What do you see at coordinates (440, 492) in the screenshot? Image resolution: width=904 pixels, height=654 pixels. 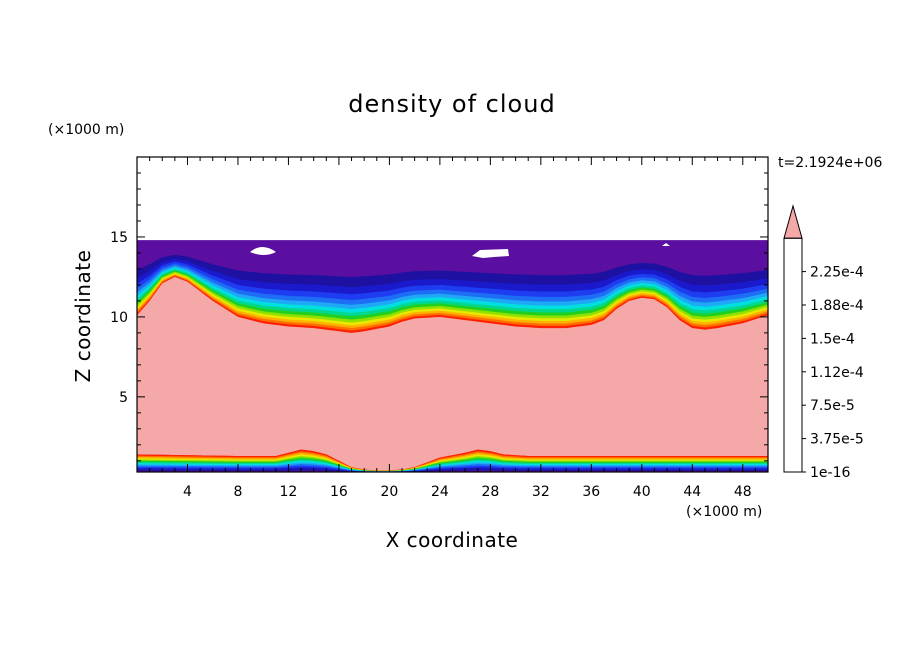 I see `x-tick-label: 24` at bounding box center [440, 492].